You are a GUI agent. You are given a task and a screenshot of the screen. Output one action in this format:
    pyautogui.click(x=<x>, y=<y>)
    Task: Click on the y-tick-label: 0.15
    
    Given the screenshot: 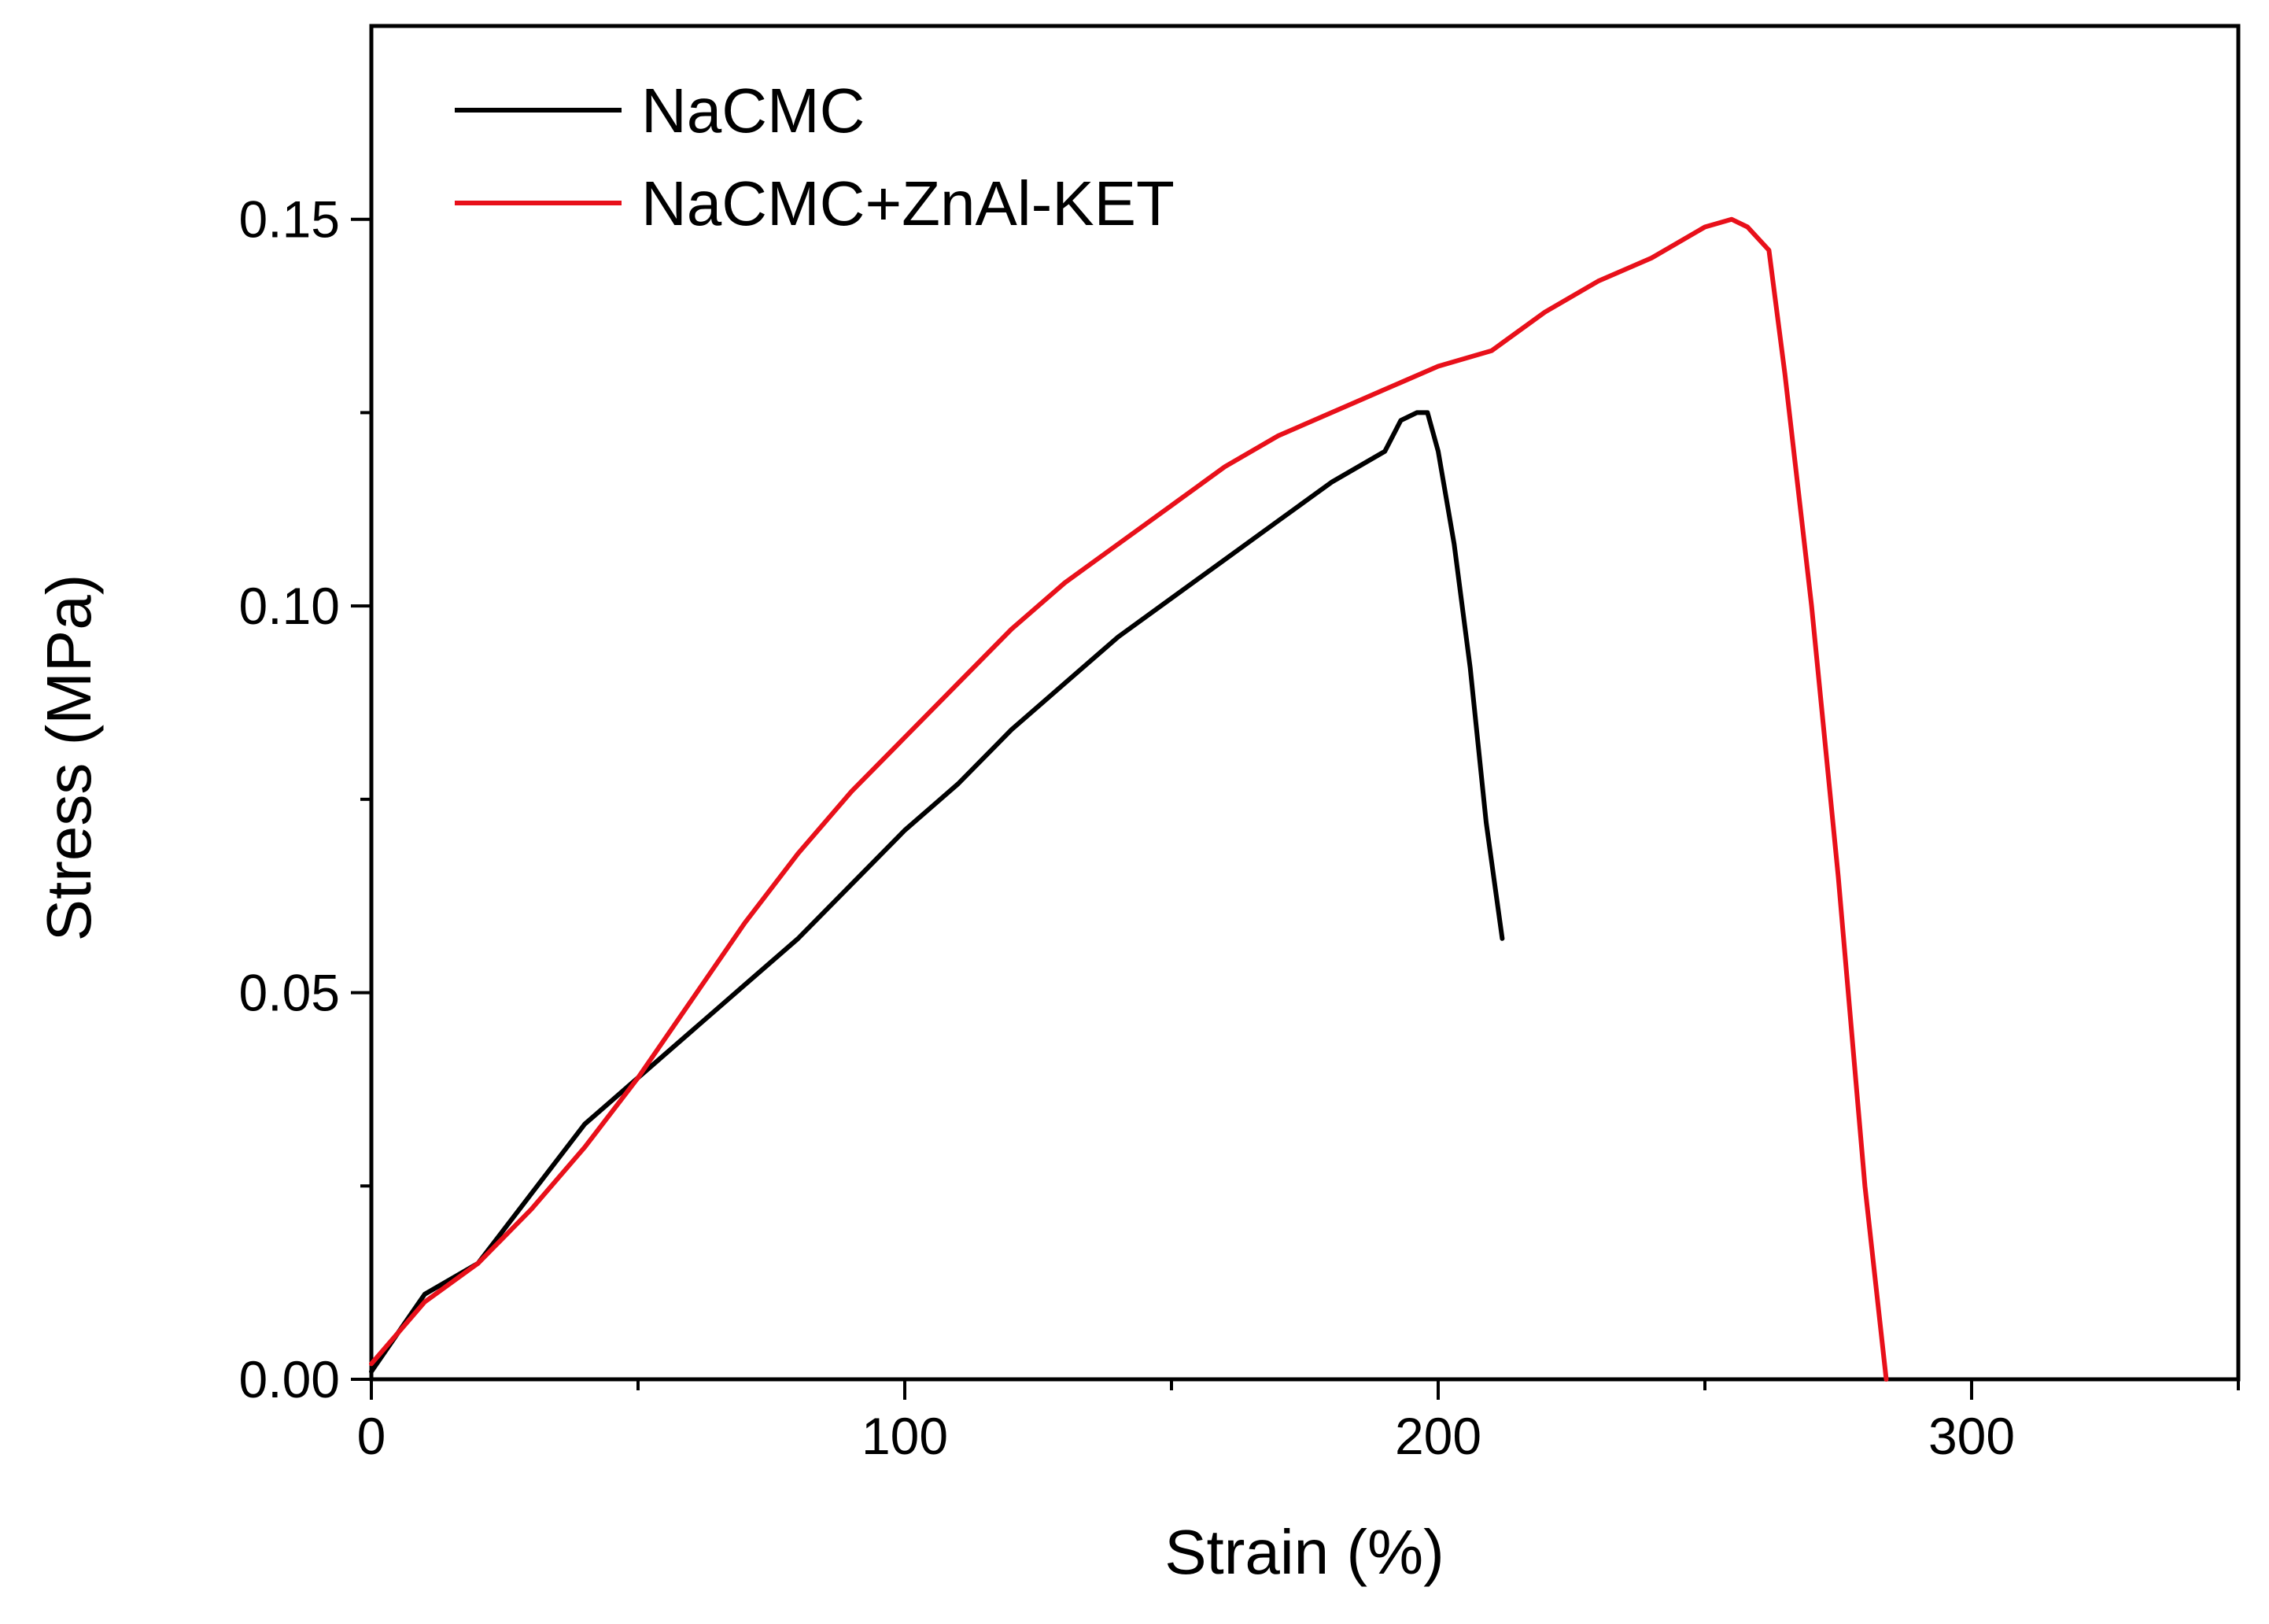 What is the action you would take?
    pyautogui.click(x=289, y=219)
    